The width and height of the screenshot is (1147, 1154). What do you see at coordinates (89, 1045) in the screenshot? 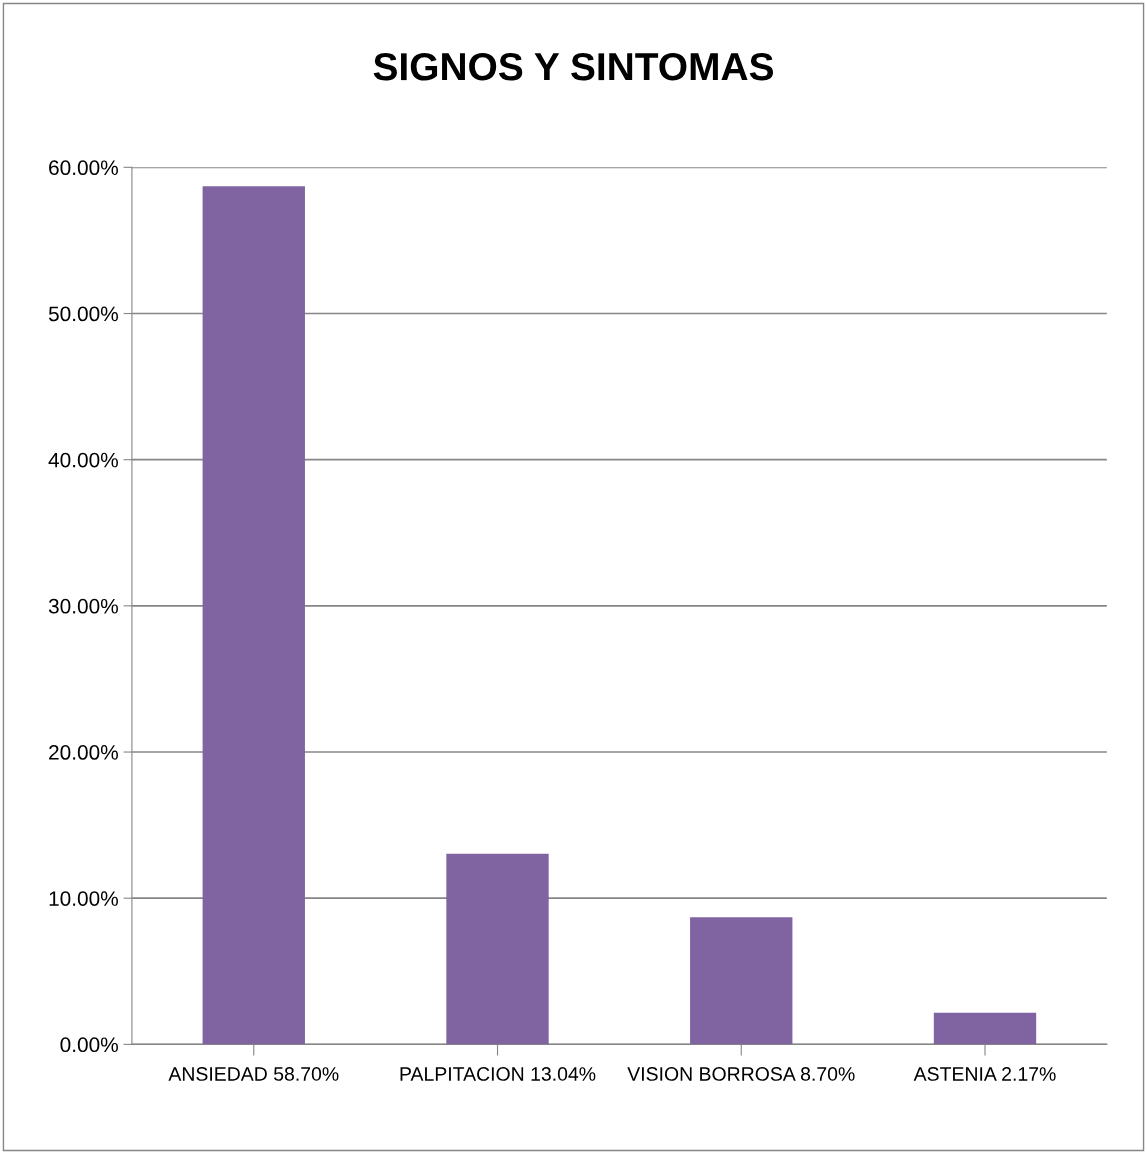
I see `y-tick-label: 0.00%` at bounding box center [89, 1045].